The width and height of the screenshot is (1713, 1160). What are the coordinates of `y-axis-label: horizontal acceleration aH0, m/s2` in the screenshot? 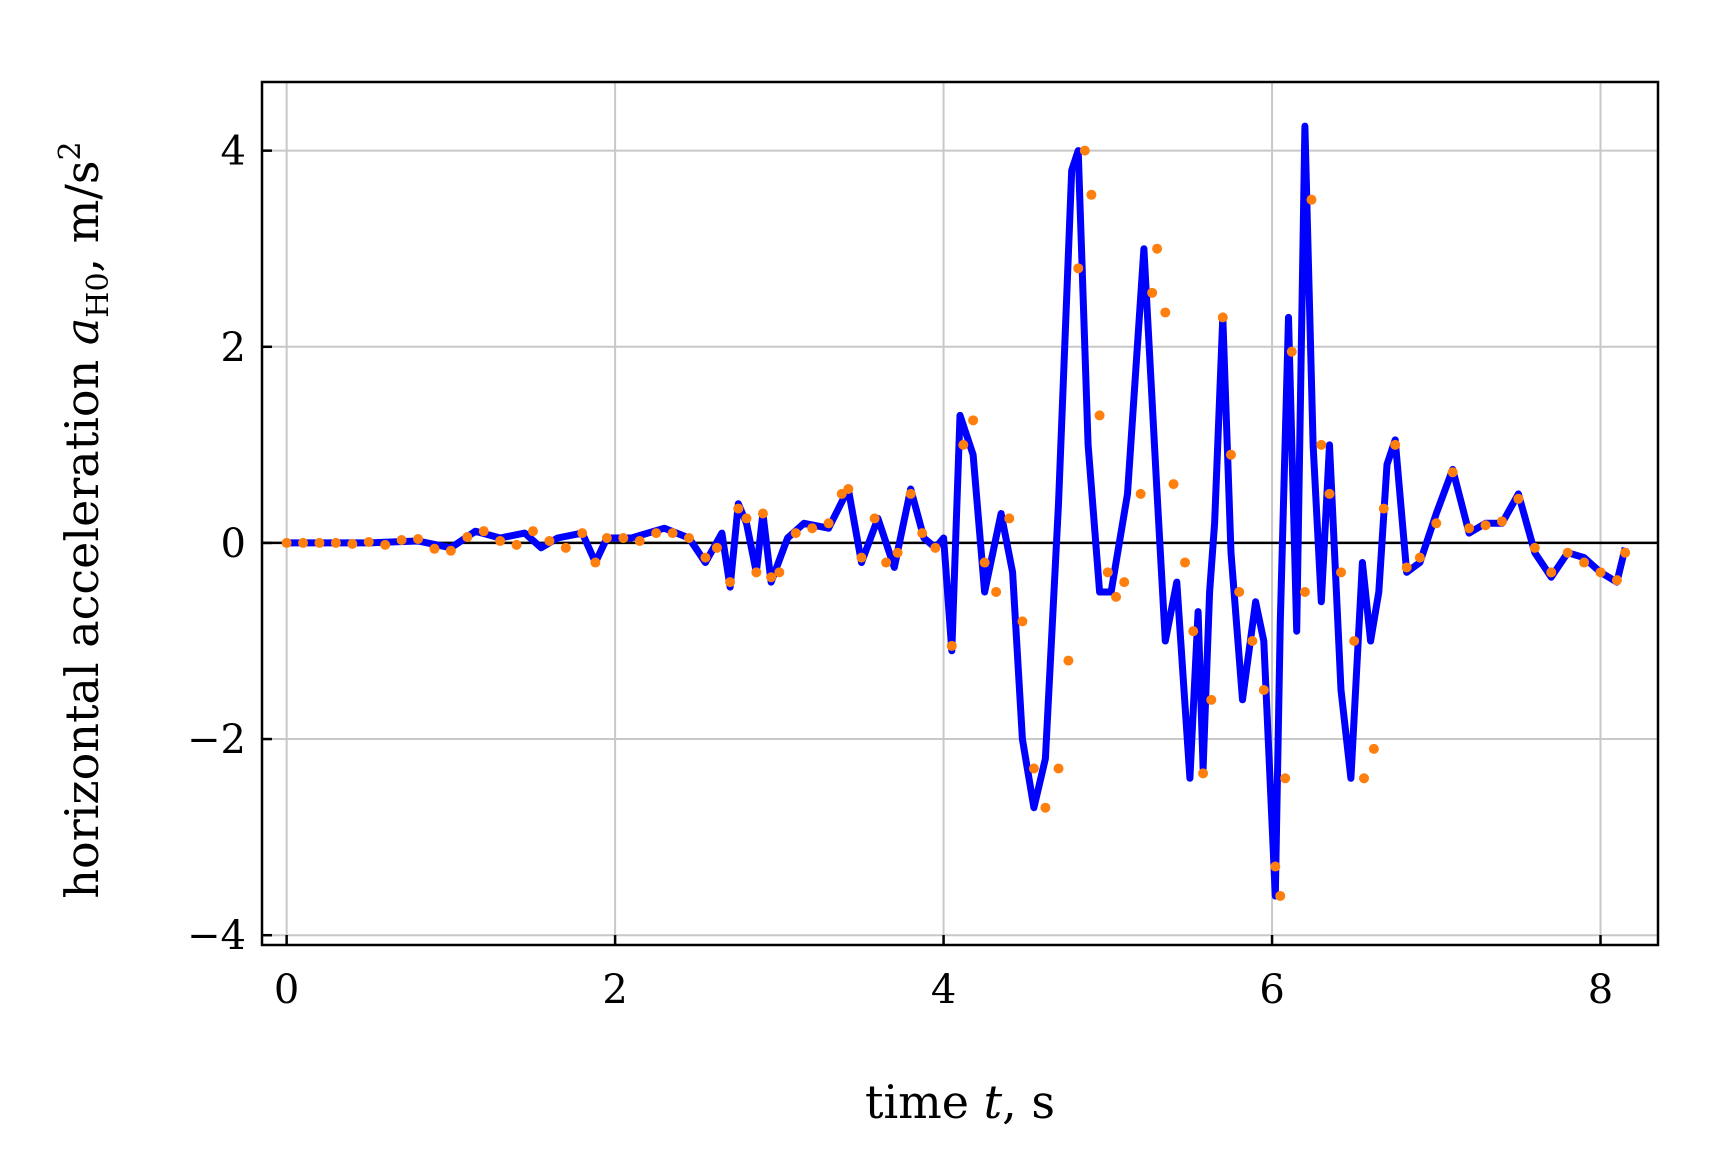 It's located at (84, 519).